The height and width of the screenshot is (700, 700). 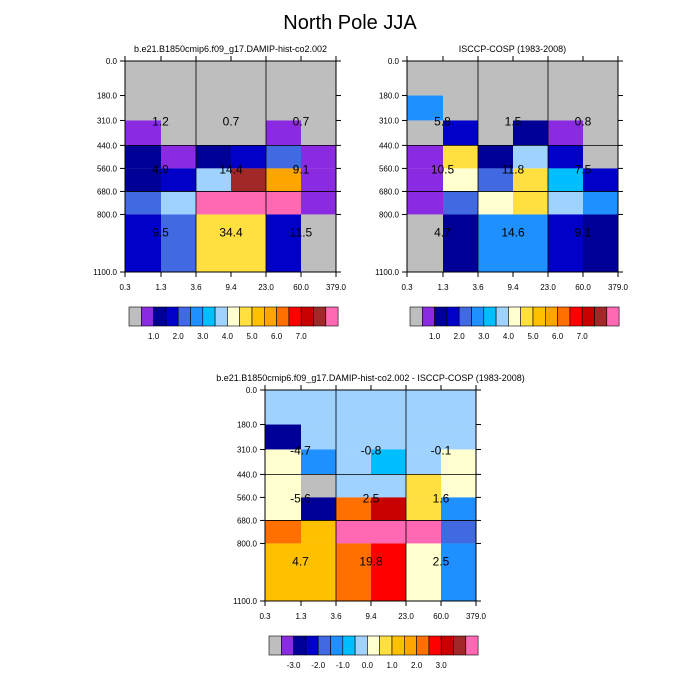 I want to click on colorbar-label: 6.0, so click(x=558, y=336).